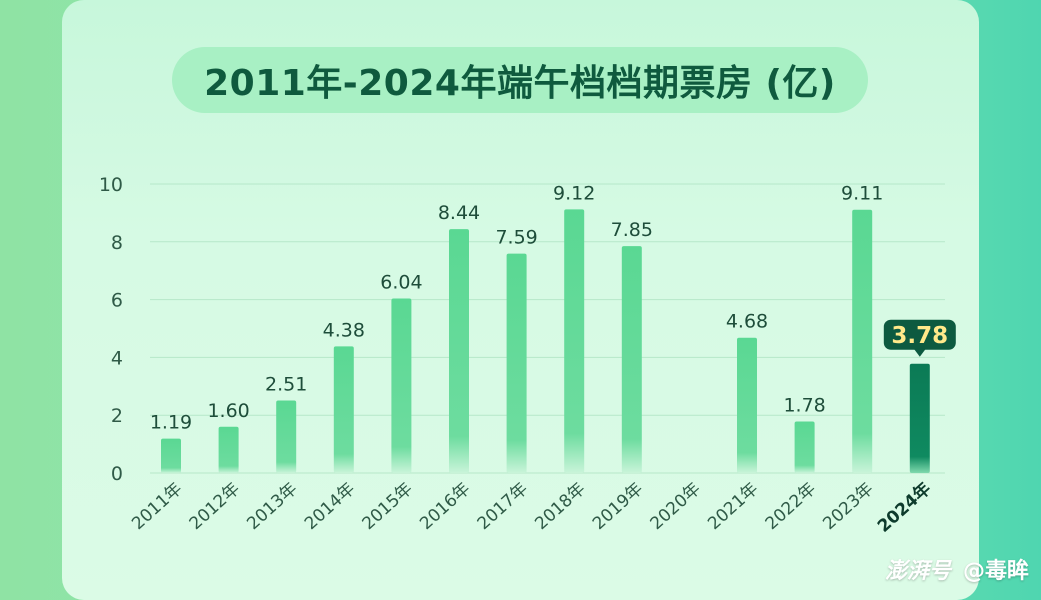 The height and width of the screenshot is (600, 1041). I want to click on x-tick-label: 2017年, so click(503, 506).